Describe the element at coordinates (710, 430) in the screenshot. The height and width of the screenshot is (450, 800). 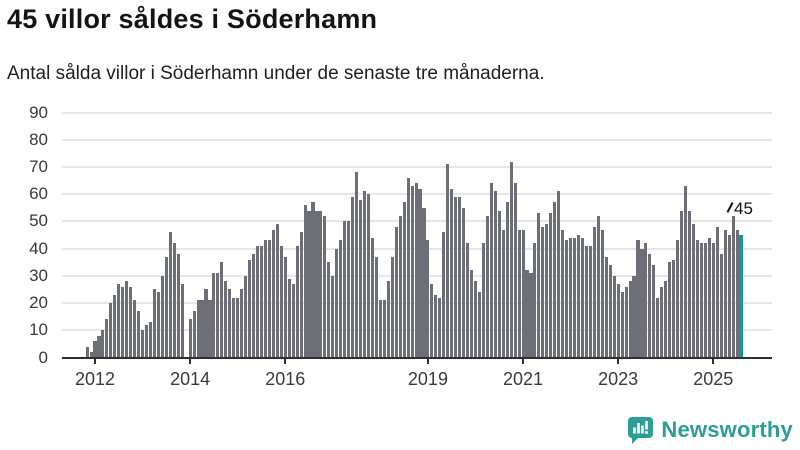
I see `newsworthy-logo: Newsworthy` at that location.